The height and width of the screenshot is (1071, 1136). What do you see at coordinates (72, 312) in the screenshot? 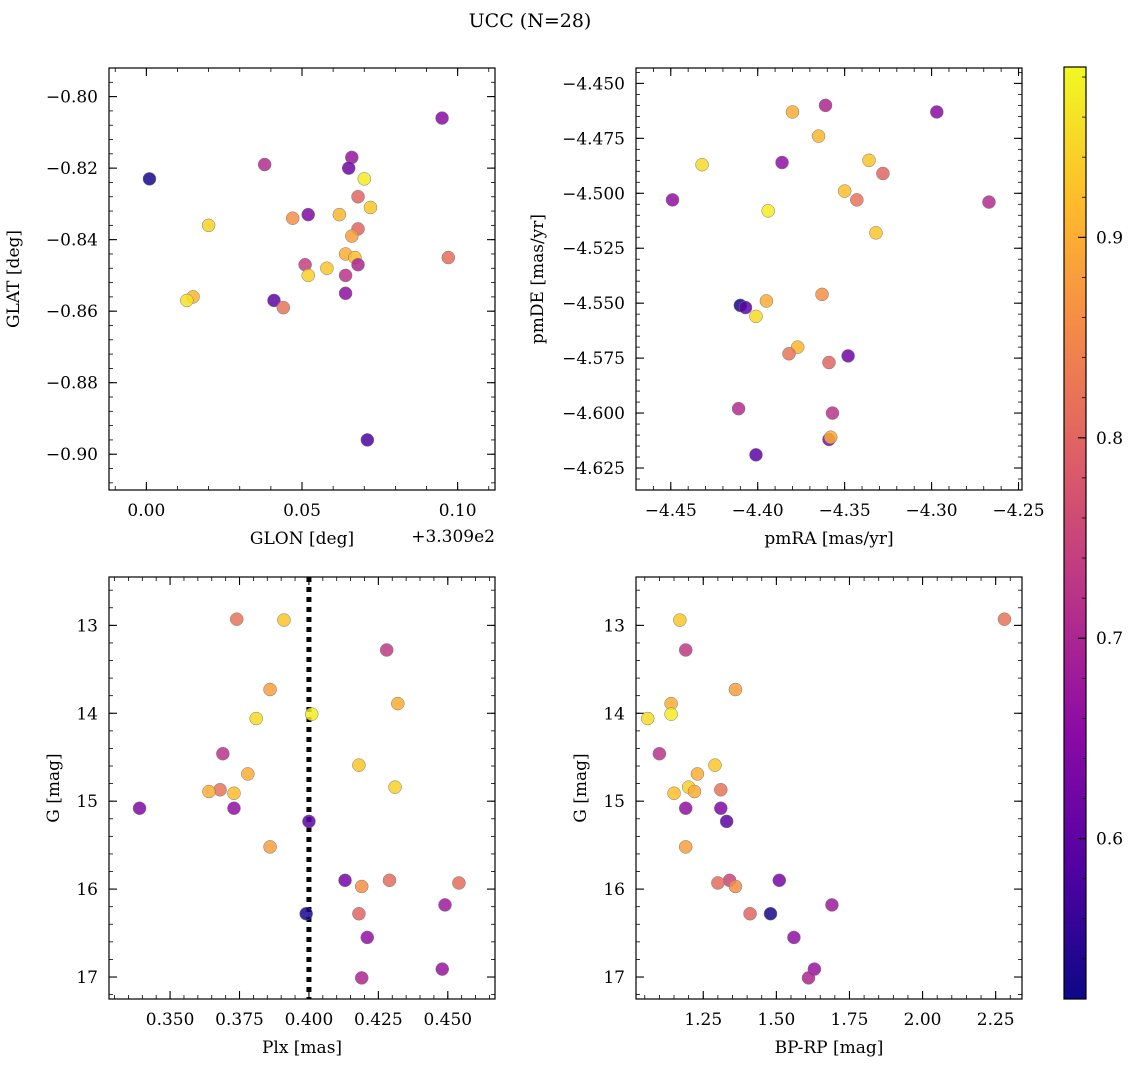
I see `y-tick-label: −0.86` at bounding box center [72, 312].